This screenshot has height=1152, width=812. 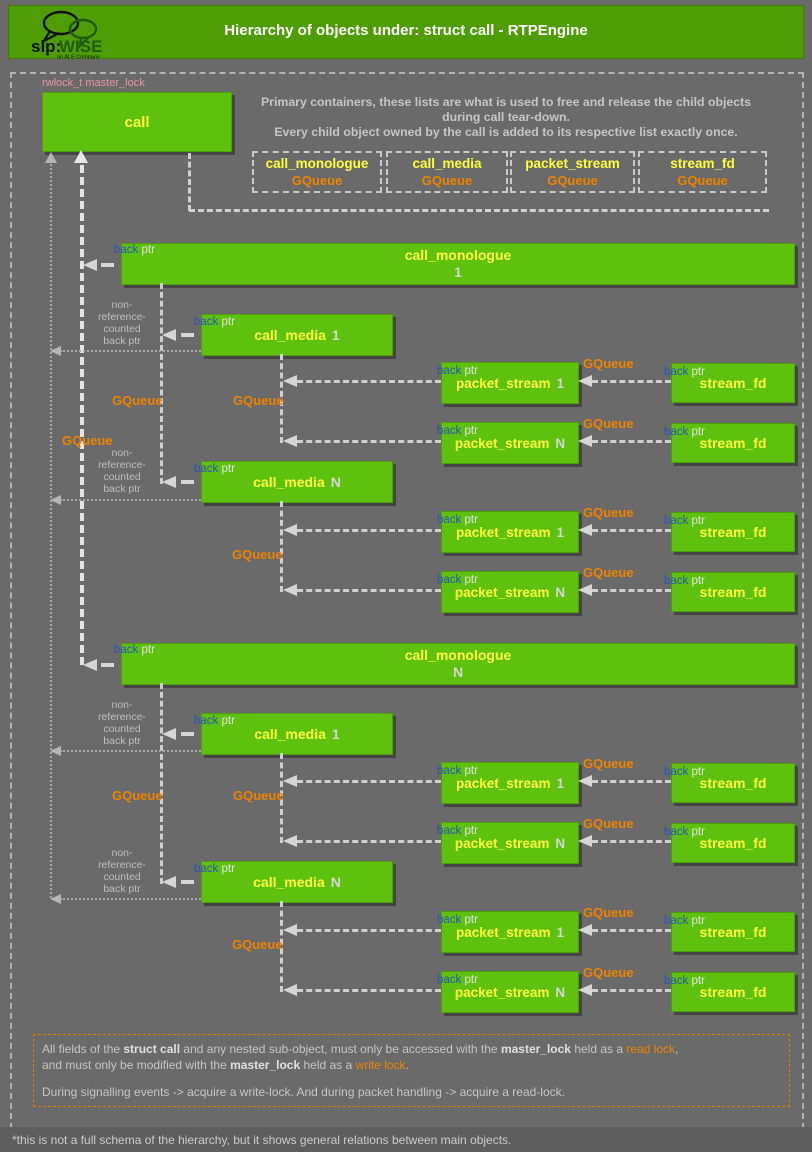 What do you see at coordinates (572, 172) in the screenshot?
I see `container-packet-stream-gqueue: packet_stream GQueue` at bounding box center [572, 172].